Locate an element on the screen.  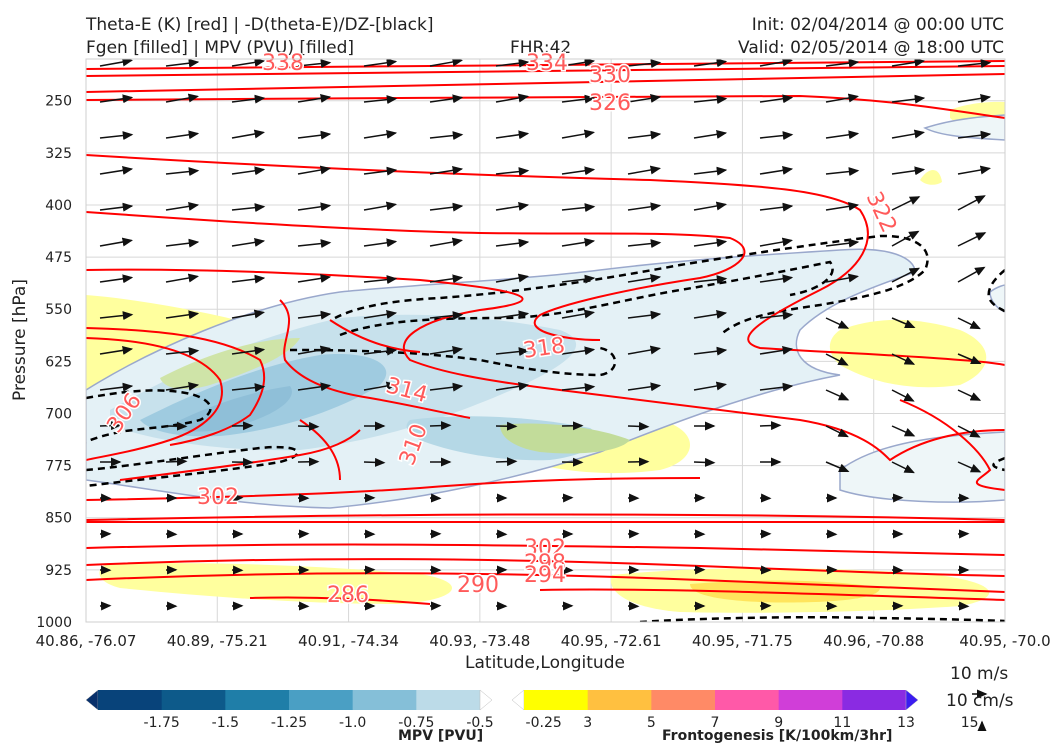
colorbar-tick-label: 5 is located at coordinates (651, 723).